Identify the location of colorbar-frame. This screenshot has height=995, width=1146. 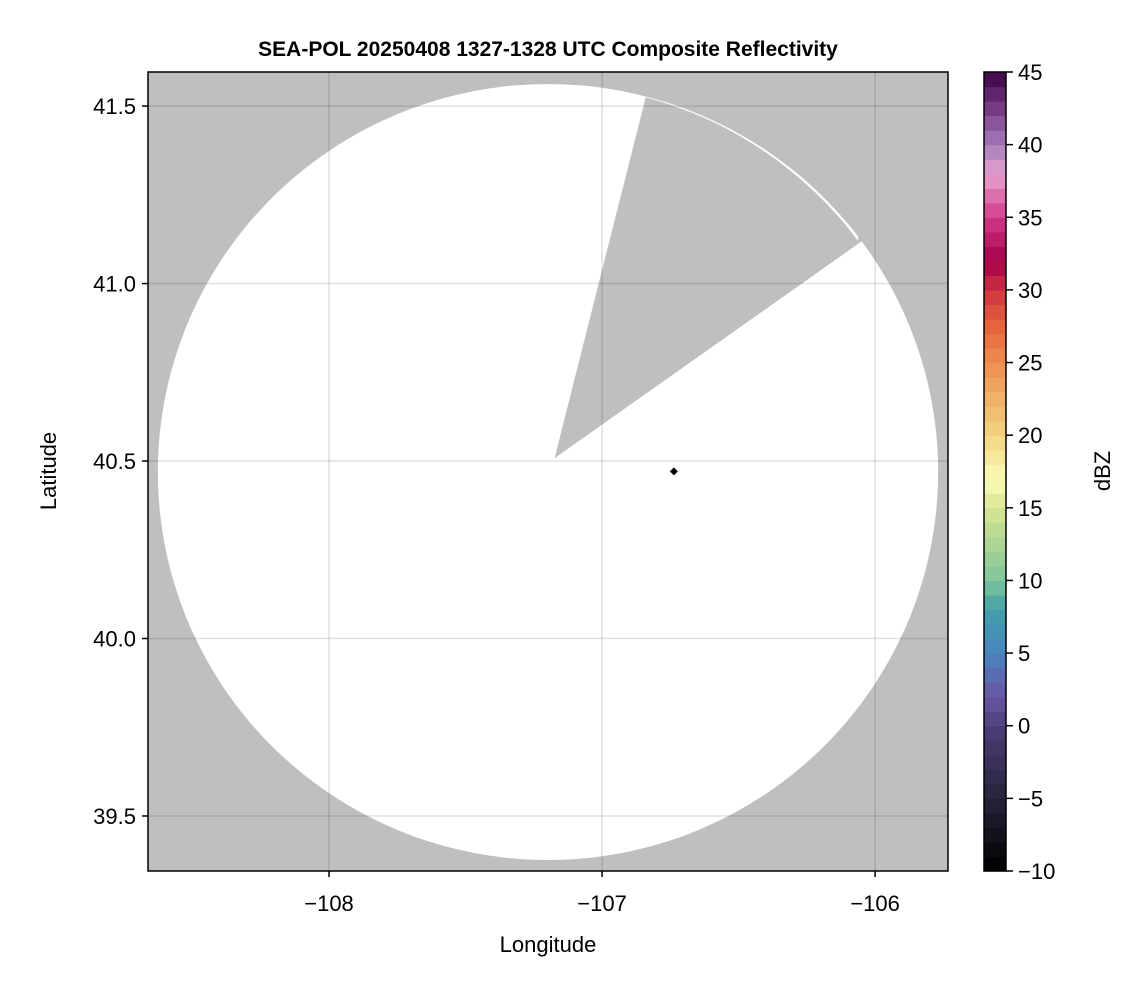
(995, 471).